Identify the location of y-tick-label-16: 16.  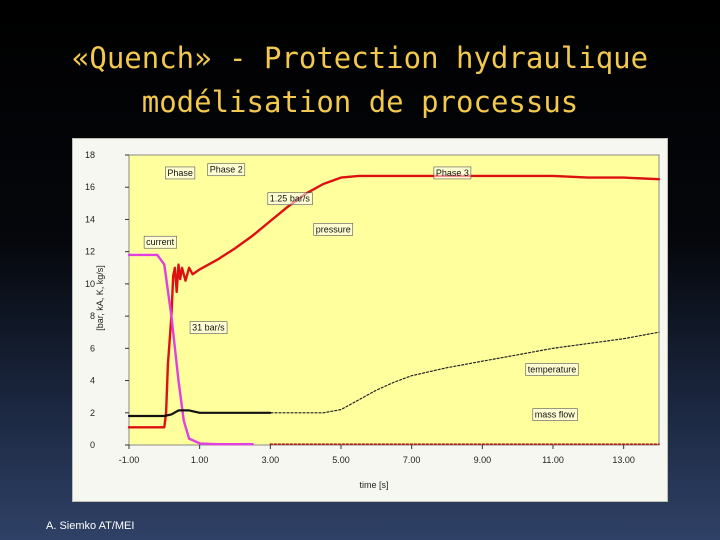
(90, 187).